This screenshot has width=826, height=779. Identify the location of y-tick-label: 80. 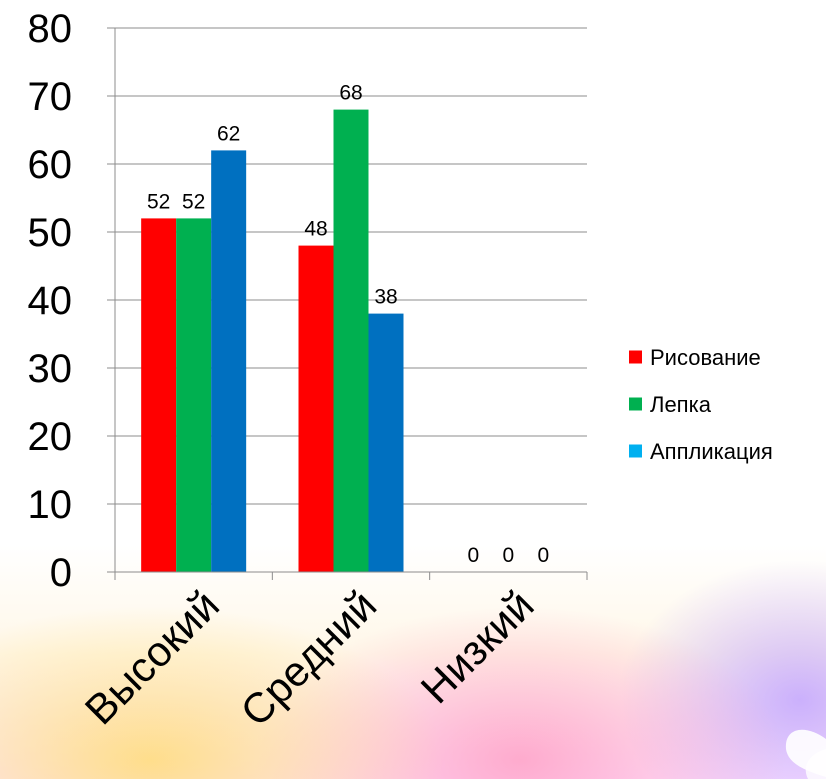
(50, 29).